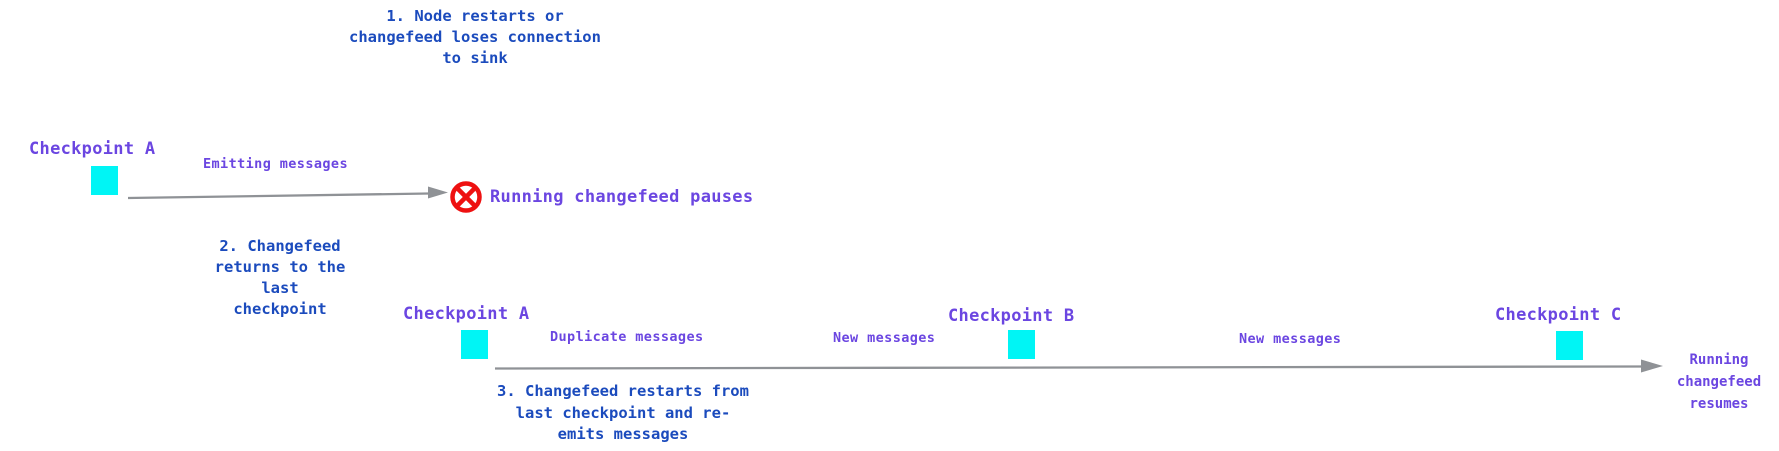 The height and width of the screenshot is (451, 1779). I want to click on running-changefeed-pauses-label: Running changefeed pauses, so click(622, 197).